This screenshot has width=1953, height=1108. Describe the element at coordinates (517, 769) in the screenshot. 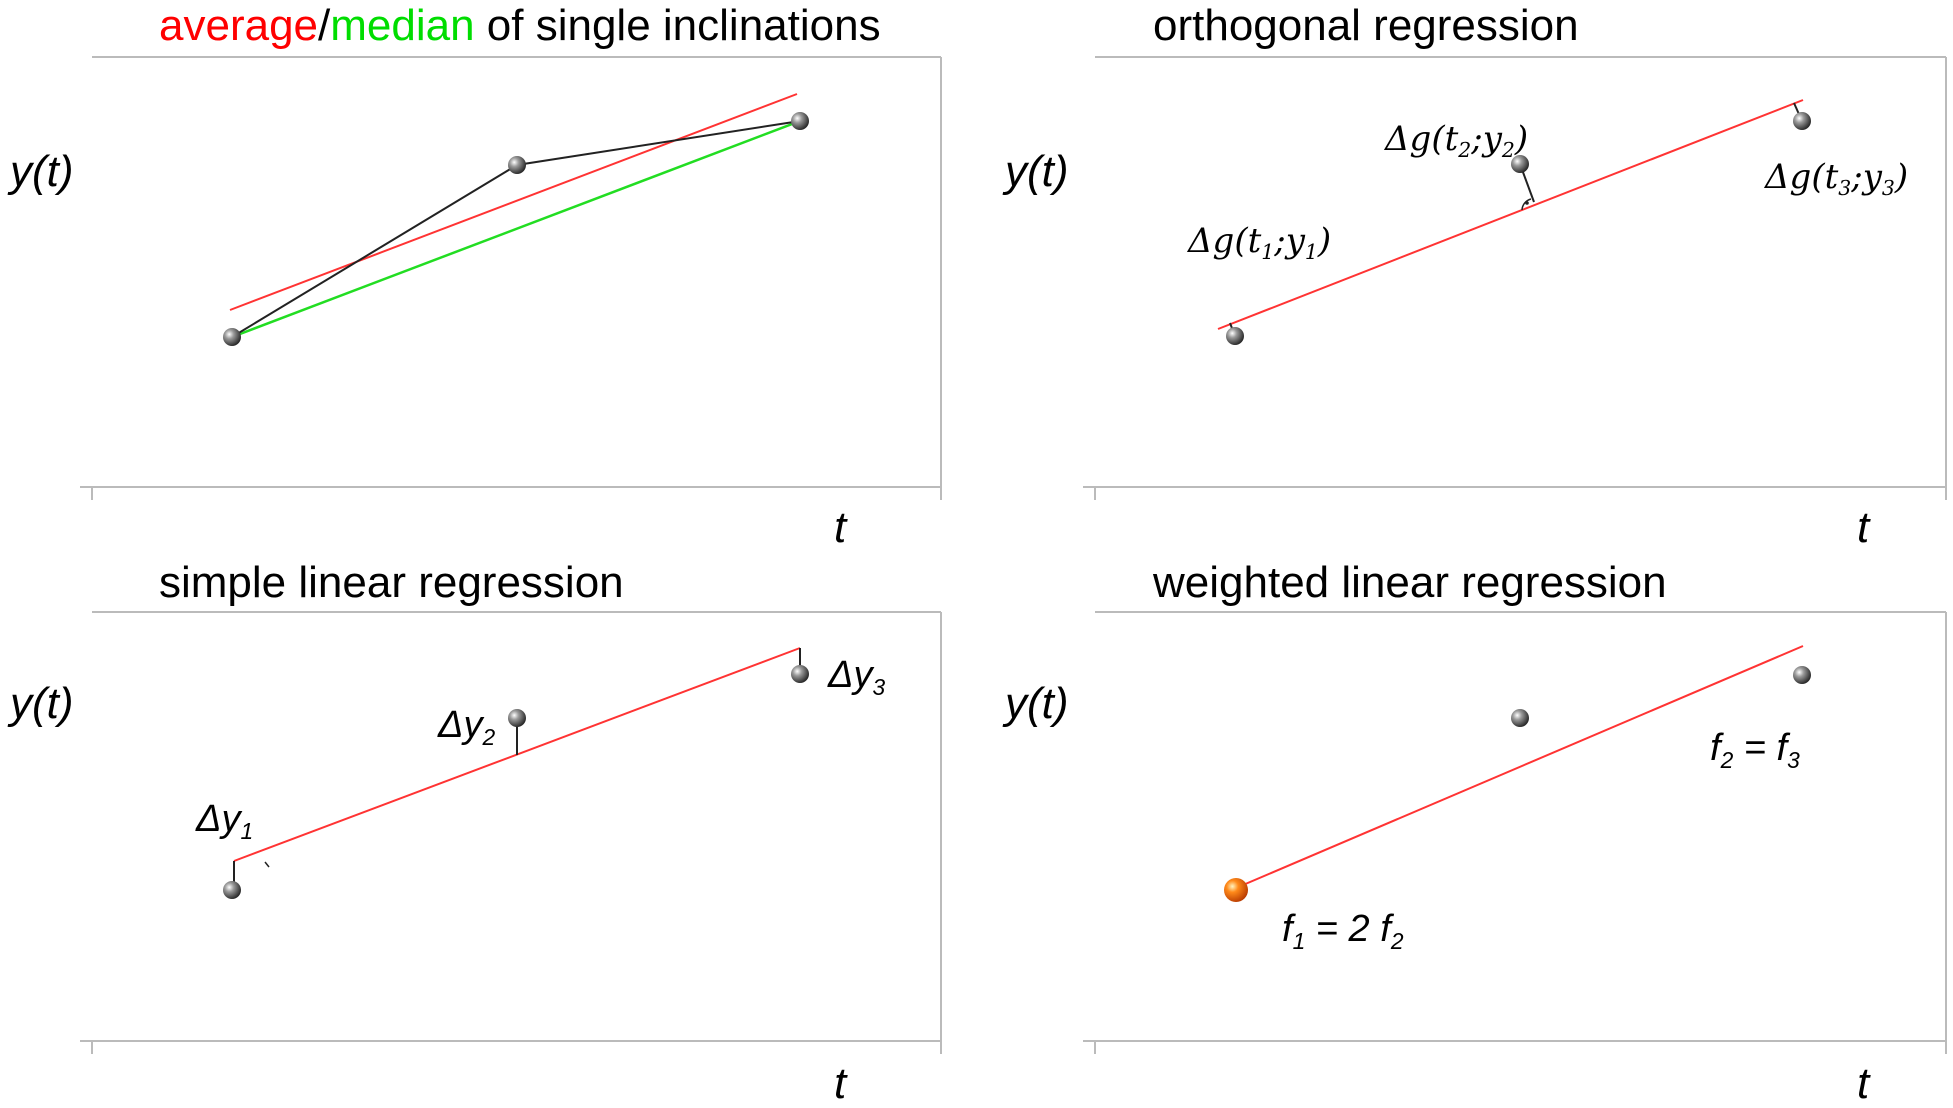

I see `vertical-residuals` at that location.